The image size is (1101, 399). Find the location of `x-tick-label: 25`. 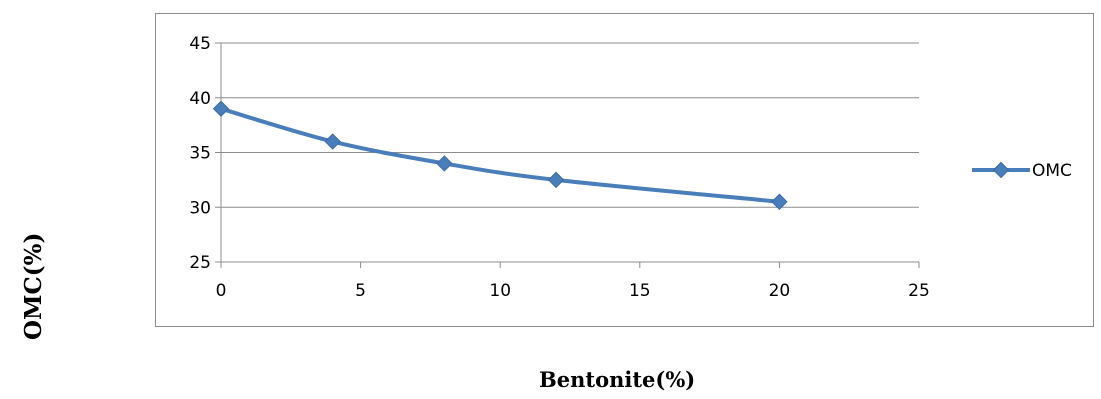

x-tick-label: 25 is located at coordinates (919, 291).